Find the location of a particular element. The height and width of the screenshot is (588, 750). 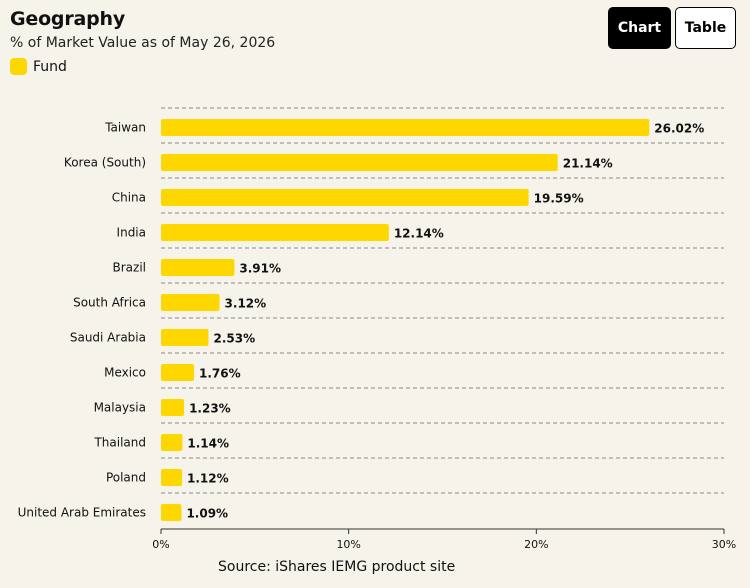

category-label: Thailand is located at coordinates (119, 443).